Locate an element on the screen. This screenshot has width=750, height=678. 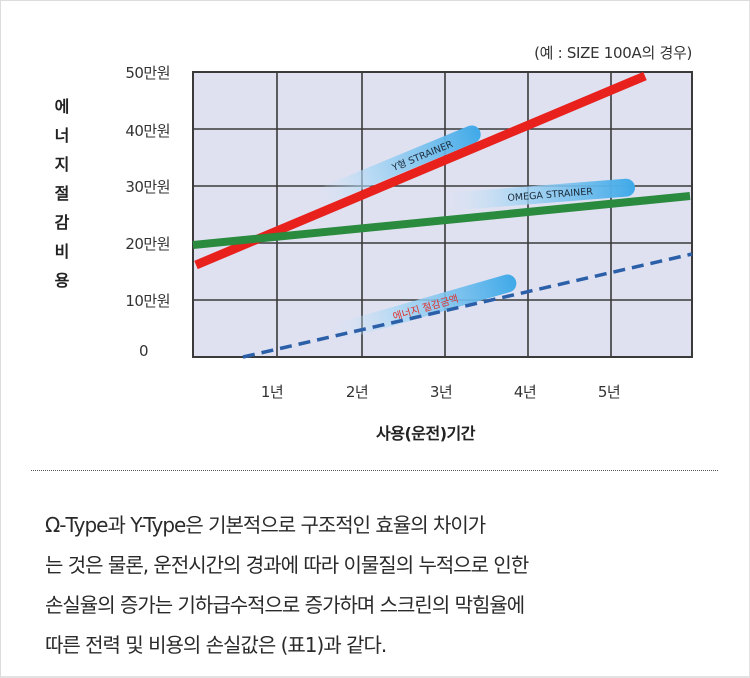
y-axis-label-char: 감 is located at coordinates (62, 222).